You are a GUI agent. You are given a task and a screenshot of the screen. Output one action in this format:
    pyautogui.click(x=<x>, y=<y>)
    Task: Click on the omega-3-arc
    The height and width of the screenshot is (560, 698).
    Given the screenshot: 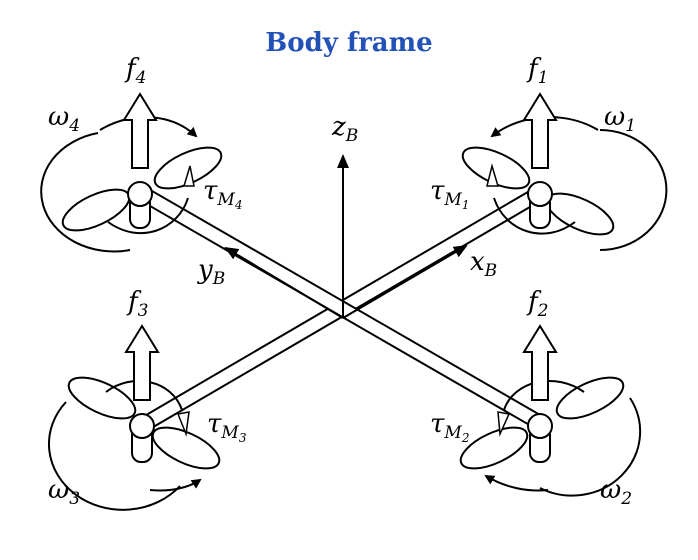 What is the action you would take?
    pyautogui.click(x=114, y=456)
    